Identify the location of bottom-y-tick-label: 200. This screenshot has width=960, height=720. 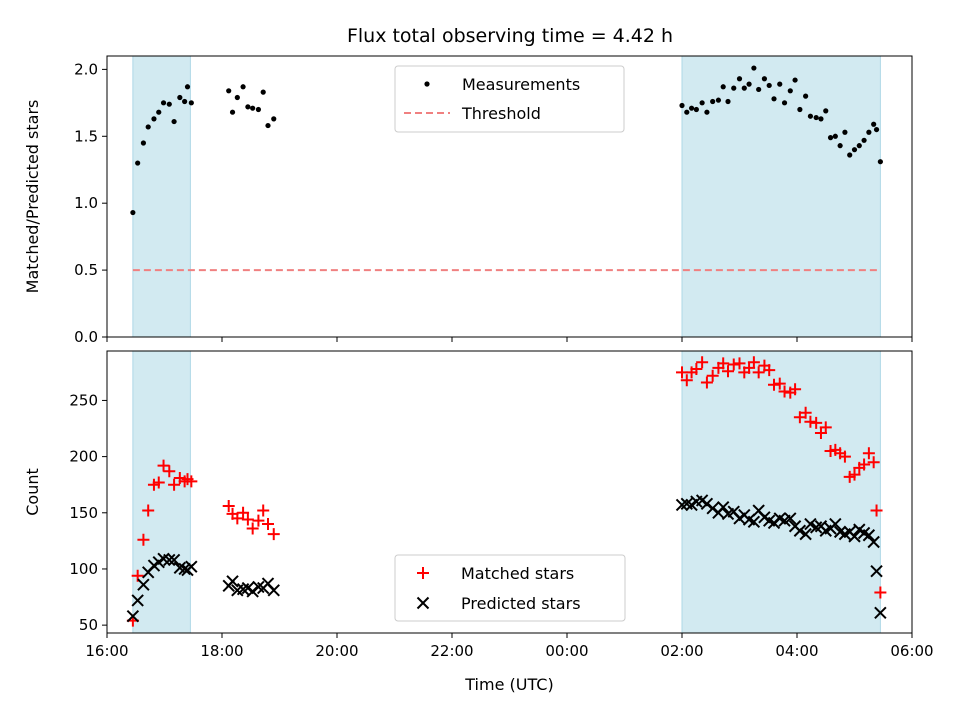
(83, 457).